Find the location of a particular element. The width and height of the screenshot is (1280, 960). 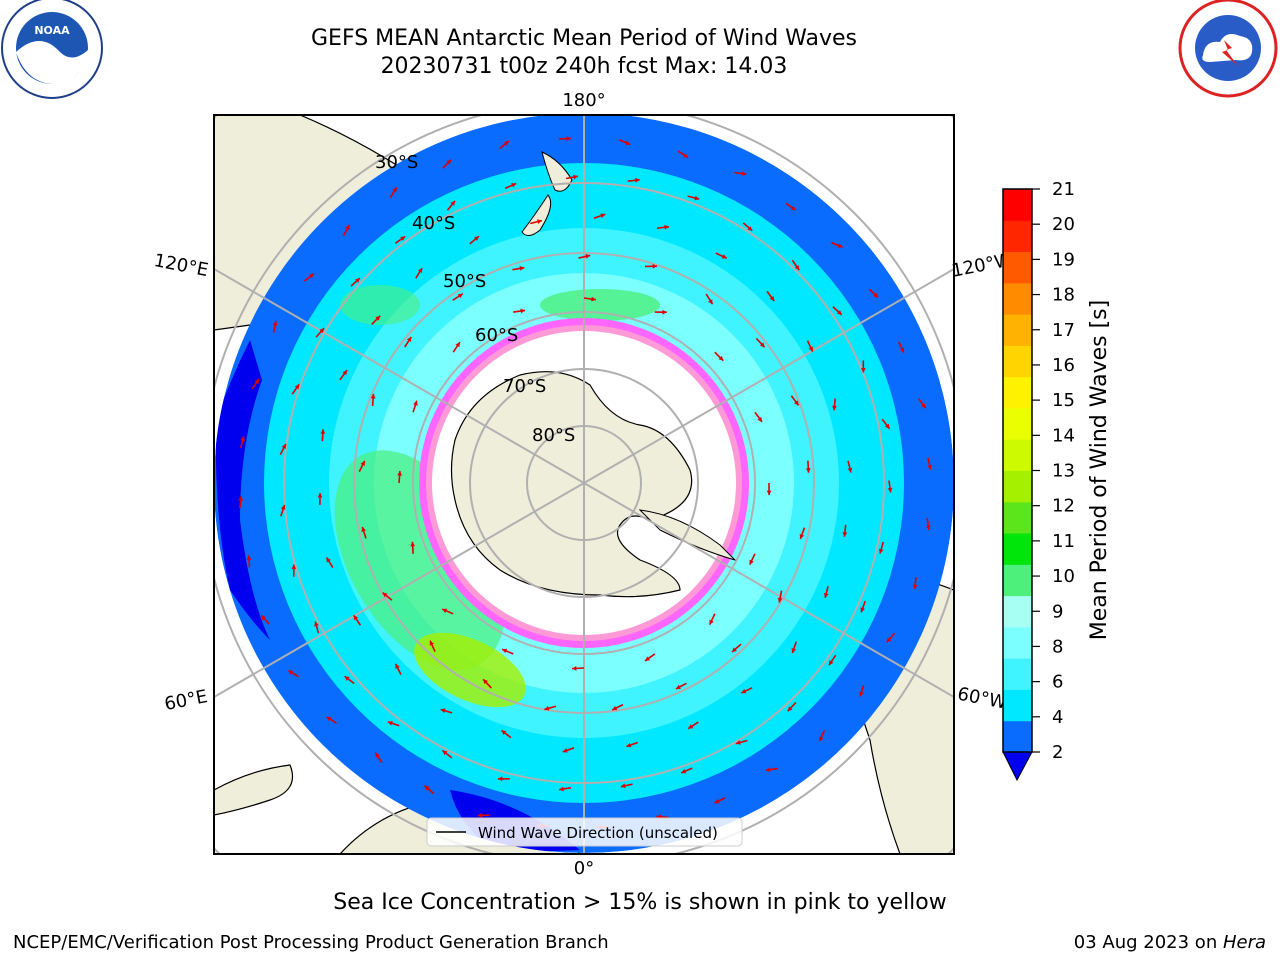

colorbar-tick-label: 12 is located at coordinates (1063, 506).